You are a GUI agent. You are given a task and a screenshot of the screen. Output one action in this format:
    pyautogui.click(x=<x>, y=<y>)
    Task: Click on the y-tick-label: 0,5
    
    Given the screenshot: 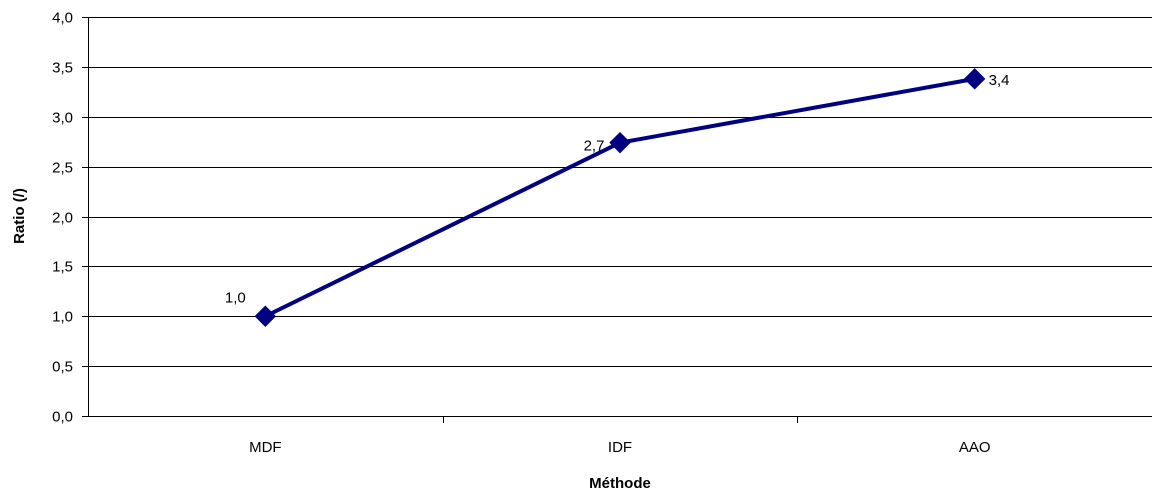 What is the action you would take?
    pyautogui.click(x=62, y=367)
    